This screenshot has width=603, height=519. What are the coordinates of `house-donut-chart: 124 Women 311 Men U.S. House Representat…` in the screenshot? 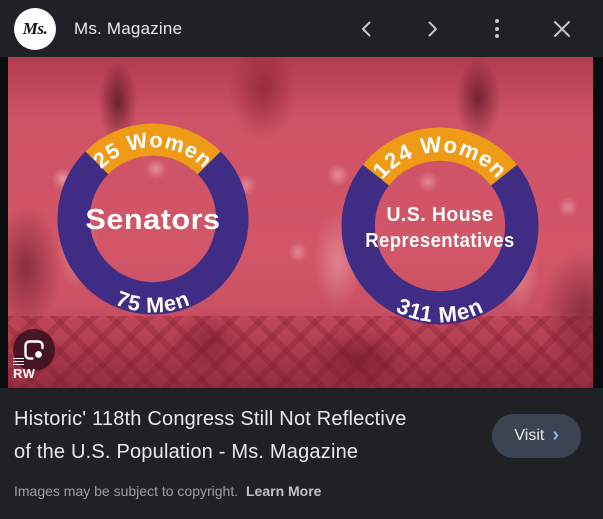 It's located at (440, 227).